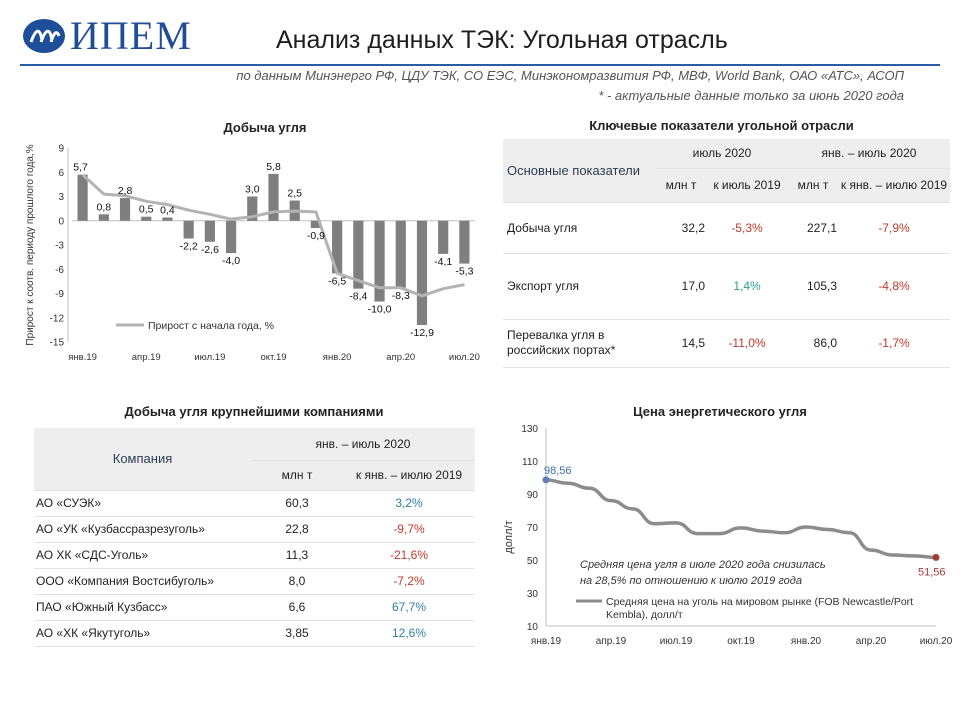  I want to click on bar-data-label: -6,5, so click(337, 281).